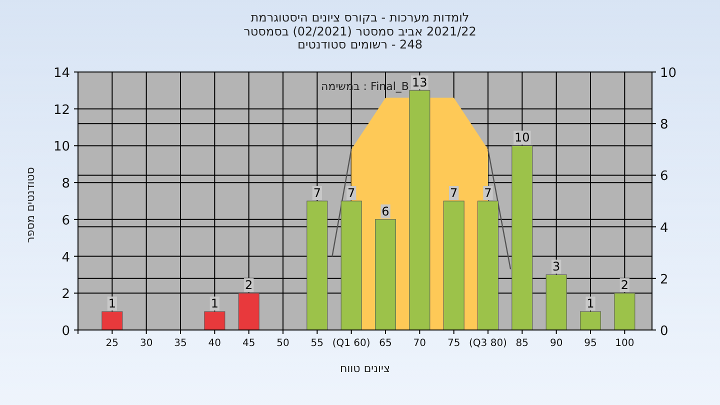 The image size is (720, 405). Describe the element at coordinates (215, 343) in the screenshot. I see `x-tick-label: 40` at that location.